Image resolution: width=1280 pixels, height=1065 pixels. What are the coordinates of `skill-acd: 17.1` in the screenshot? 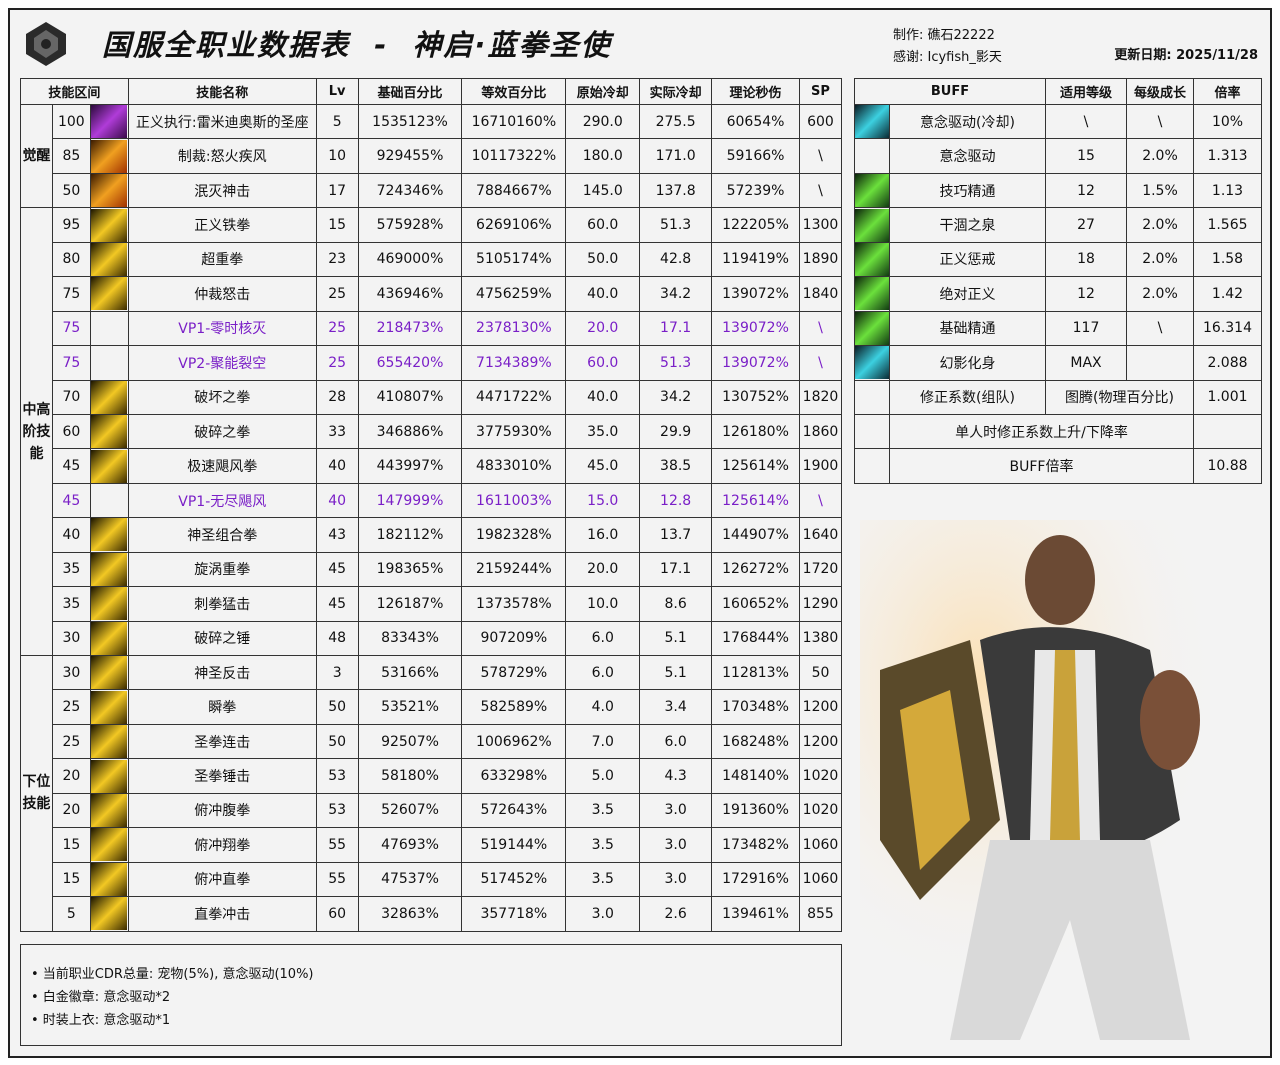 It's located at (676, 328).